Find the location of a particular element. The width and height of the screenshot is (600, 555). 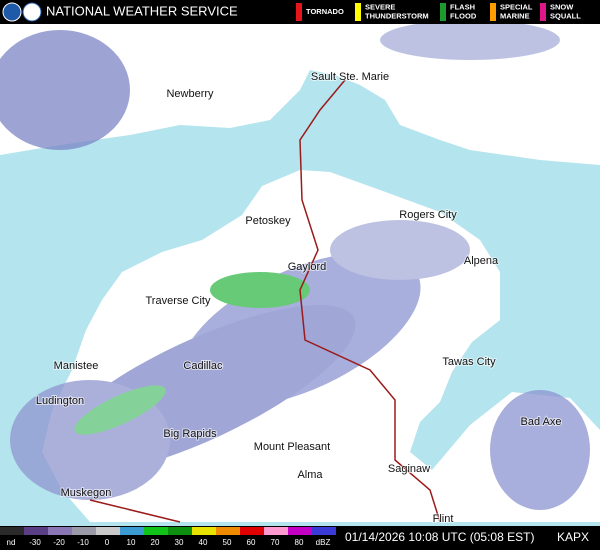

station: KAPX is located at coordinates (573, 537).